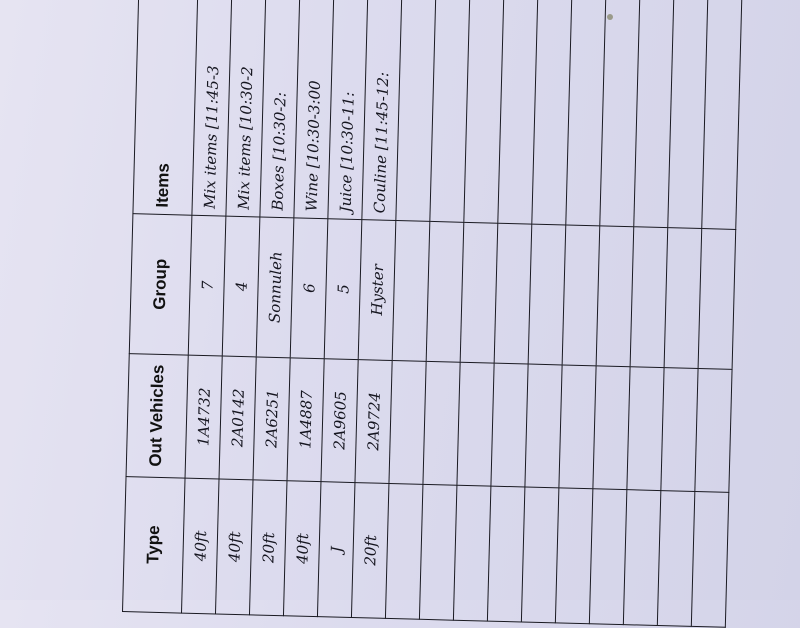 This screenshot has width=800, height=628. What do you see at coordinates (160, 284) in the screenshot?
I see `header-group: Group` at bounding box center [160, 284].